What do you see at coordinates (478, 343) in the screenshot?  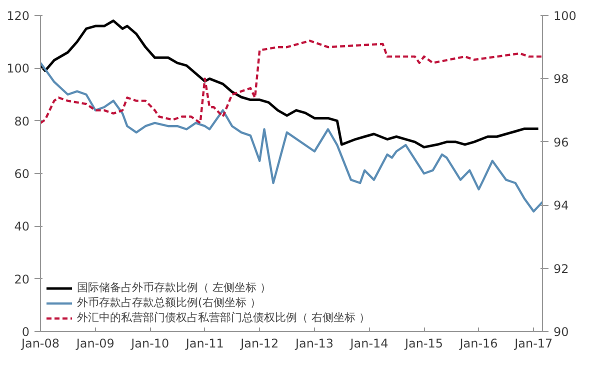 I see `x-tick-label: Jan-16` at bounding box center [478, 343].